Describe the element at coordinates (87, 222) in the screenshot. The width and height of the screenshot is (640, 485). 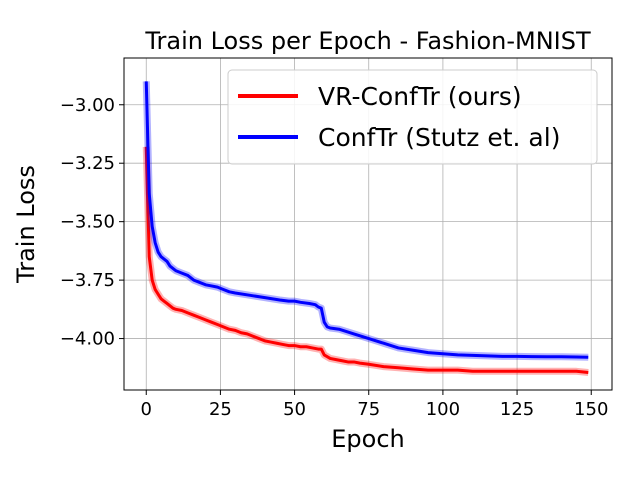
I see `y-tick-label: −3.50` at that location.